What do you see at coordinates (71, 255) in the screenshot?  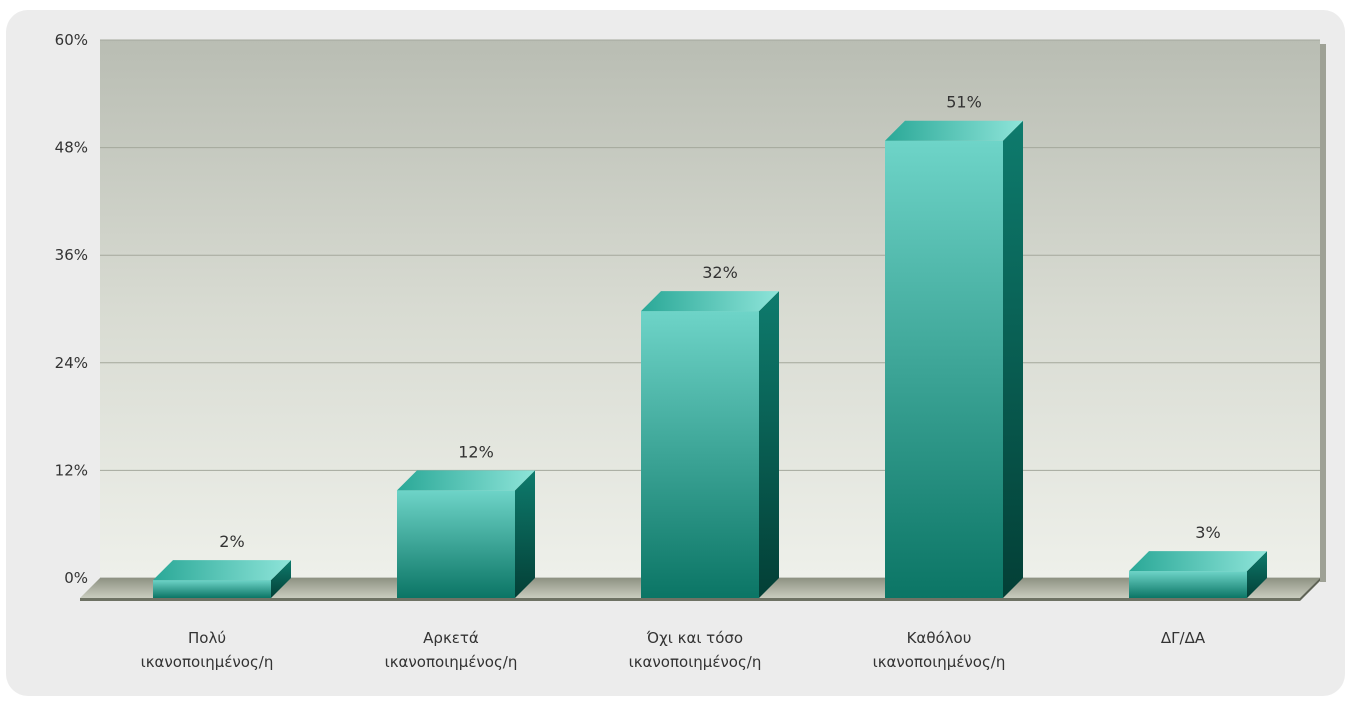 I see `y-tick-label: 36%` at bounding box center [71, 255].